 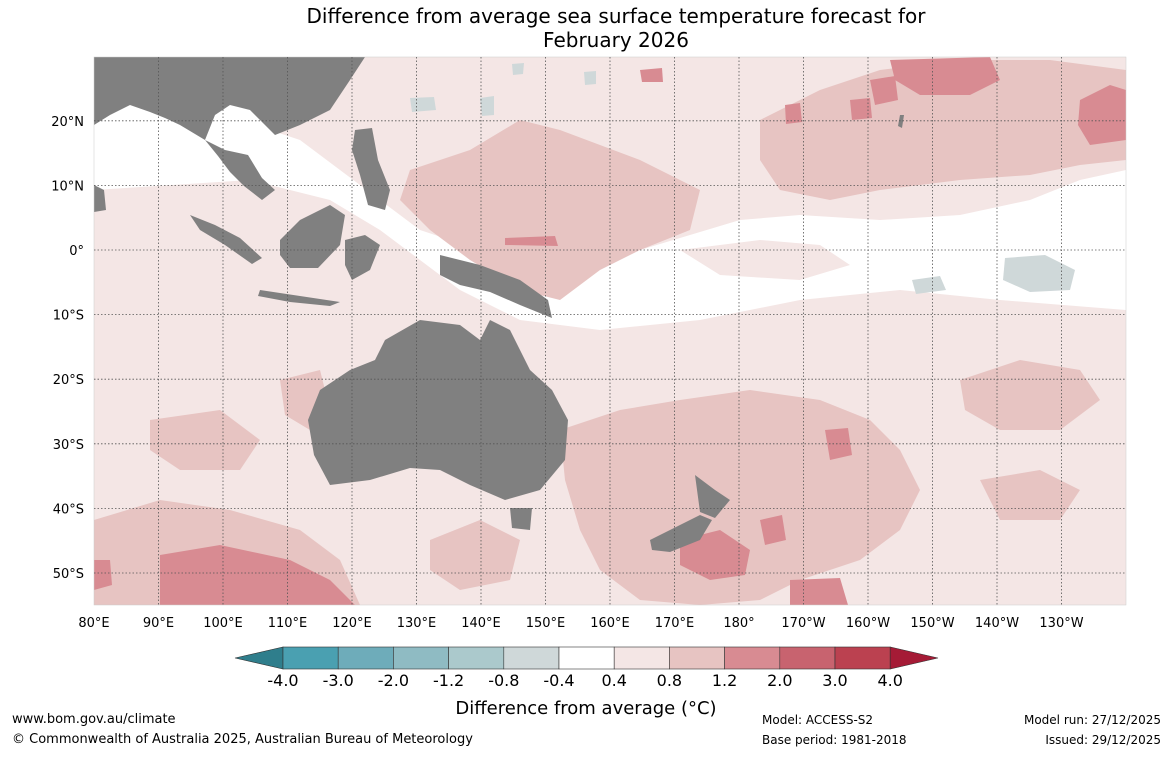 I want to click on australia, so click(x=438, y=410).